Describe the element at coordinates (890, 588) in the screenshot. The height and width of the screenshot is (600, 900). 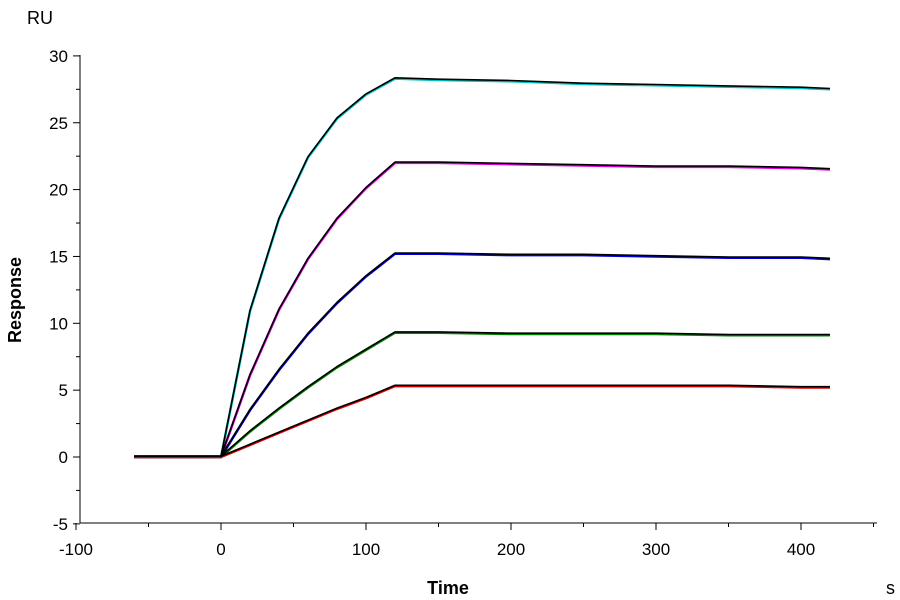
I see `x-unit-label: s` at that location.